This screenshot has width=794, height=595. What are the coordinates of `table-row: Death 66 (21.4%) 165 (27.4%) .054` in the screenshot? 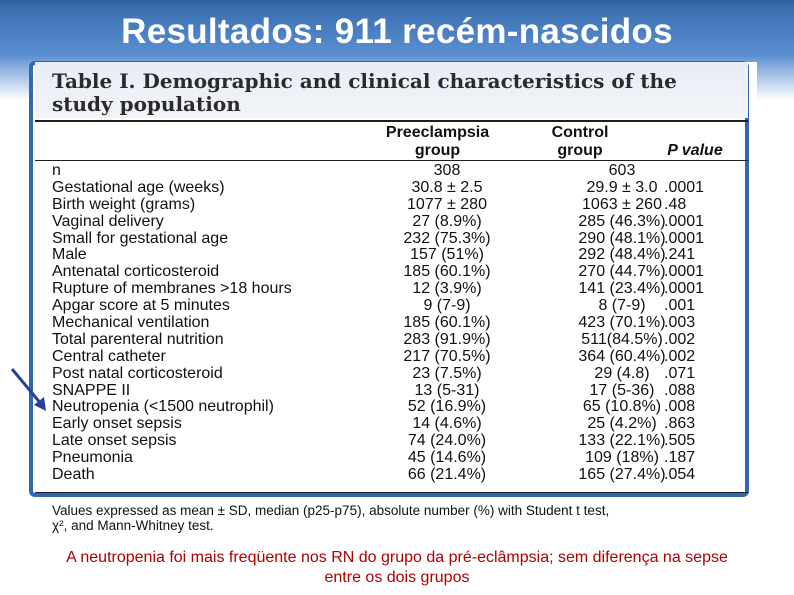 It's located at (402, 474).